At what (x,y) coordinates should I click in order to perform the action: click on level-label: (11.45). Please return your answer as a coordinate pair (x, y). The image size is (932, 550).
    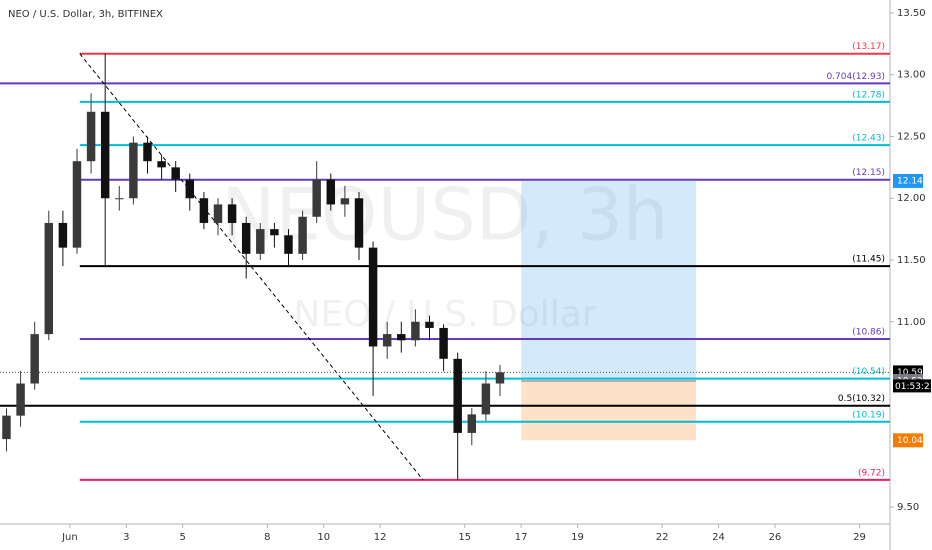
    Looking at the image, I should click on (868, 260).